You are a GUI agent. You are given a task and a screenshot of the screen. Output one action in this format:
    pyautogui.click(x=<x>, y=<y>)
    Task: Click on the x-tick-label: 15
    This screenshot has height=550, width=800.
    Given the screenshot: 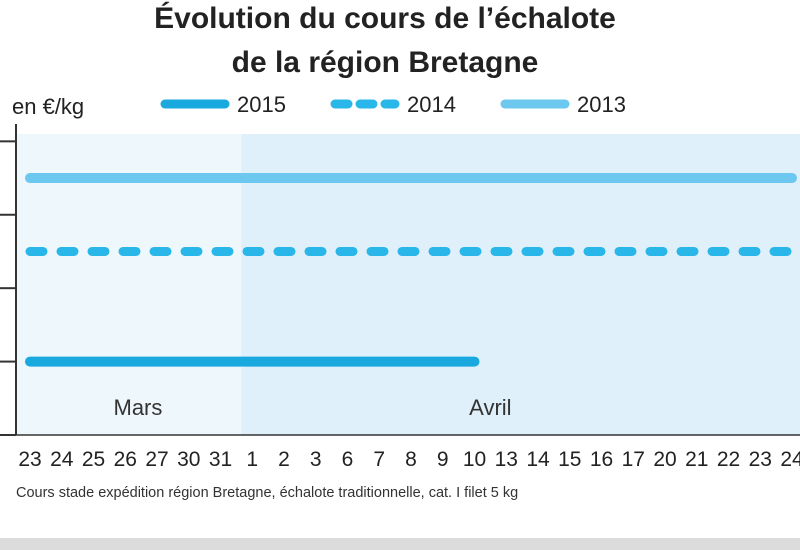 What is the action you would take?
    pyautogui.click(x=569, y=459)
    